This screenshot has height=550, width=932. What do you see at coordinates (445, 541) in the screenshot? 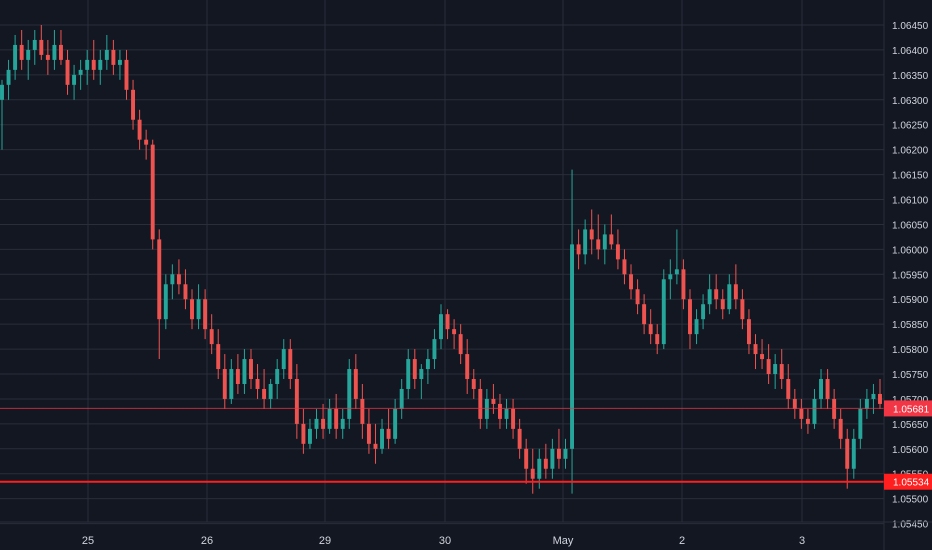
I see `x-tick-label: 30` at bounding box center [445, 541].